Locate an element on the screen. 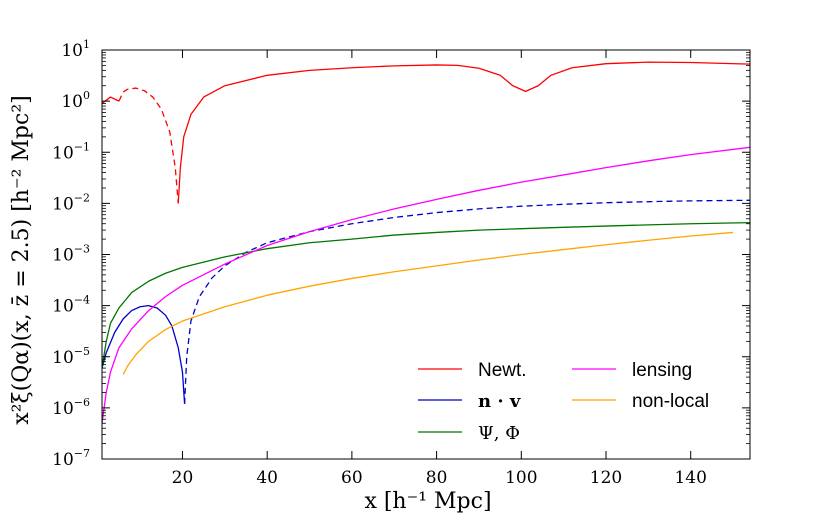 This screenshot has width=831, height=513. legend-label-1: n · v is located at coordinates (499, 401).